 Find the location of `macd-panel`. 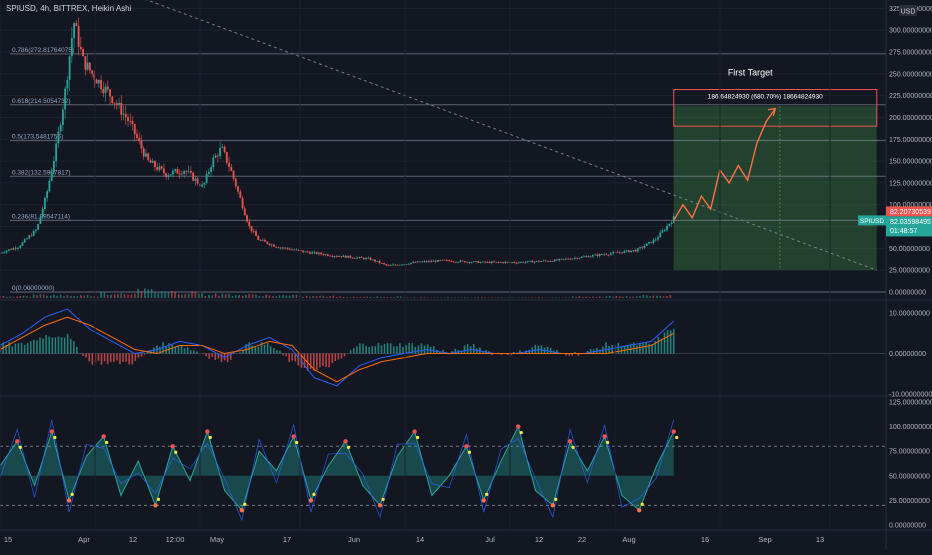

macd-panel is located at coordinates (443, 347).